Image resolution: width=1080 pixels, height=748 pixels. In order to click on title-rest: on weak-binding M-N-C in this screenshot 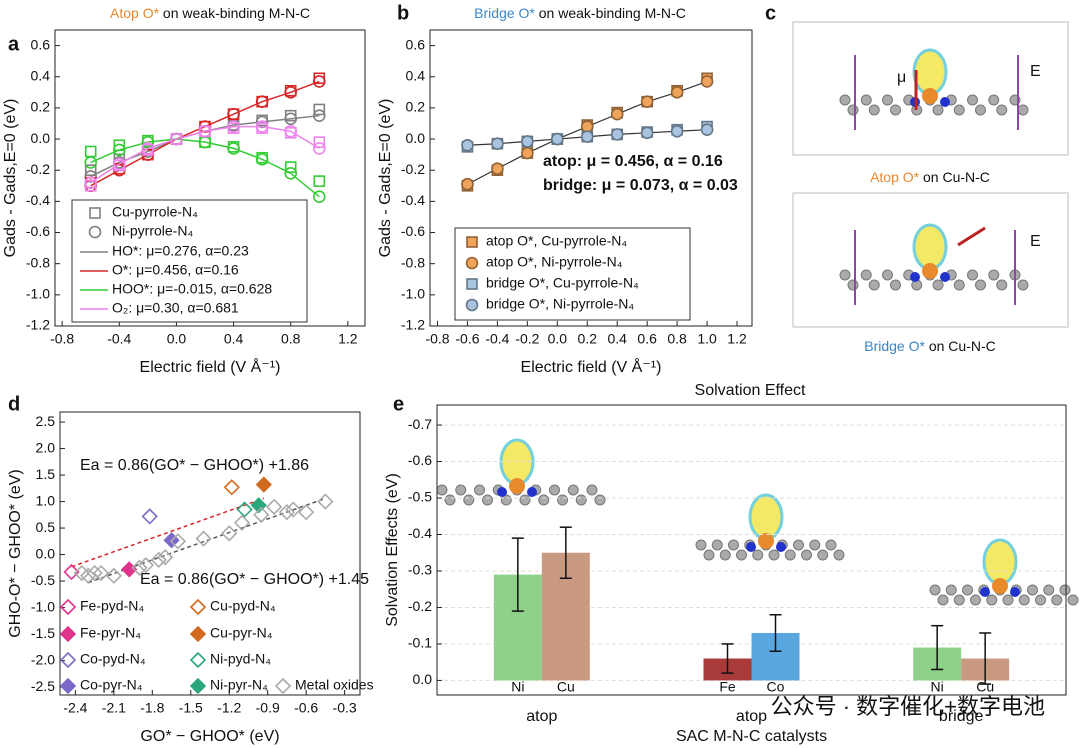, I will do `click(234, 13)`.